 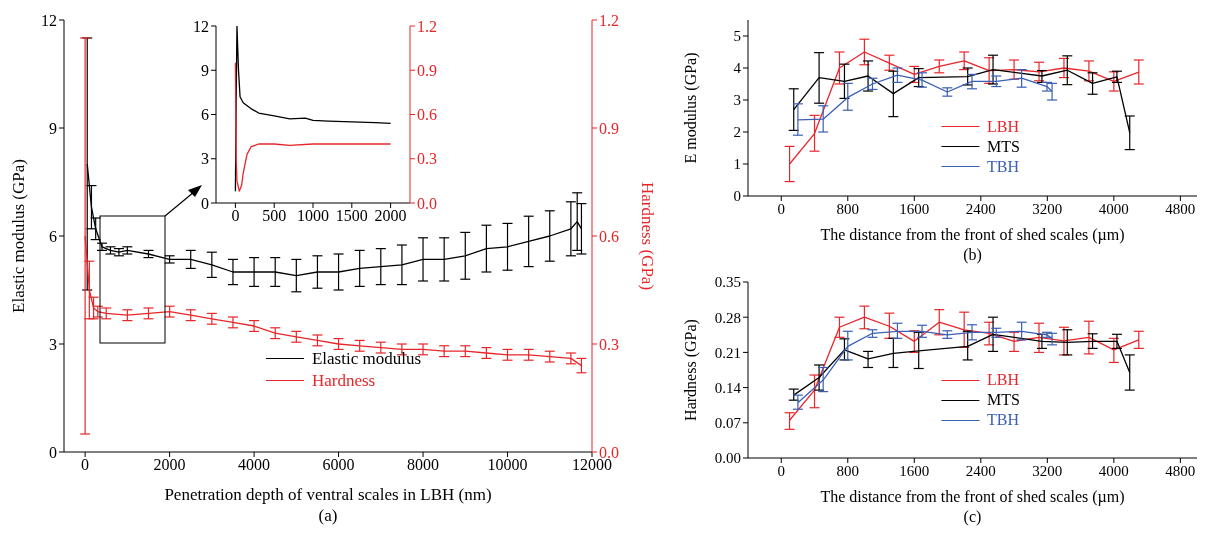 What do you see at coordinates (313, 216) in the screenshot?
I see `x-tick-label: 1000` at bounding box center [313, 216].